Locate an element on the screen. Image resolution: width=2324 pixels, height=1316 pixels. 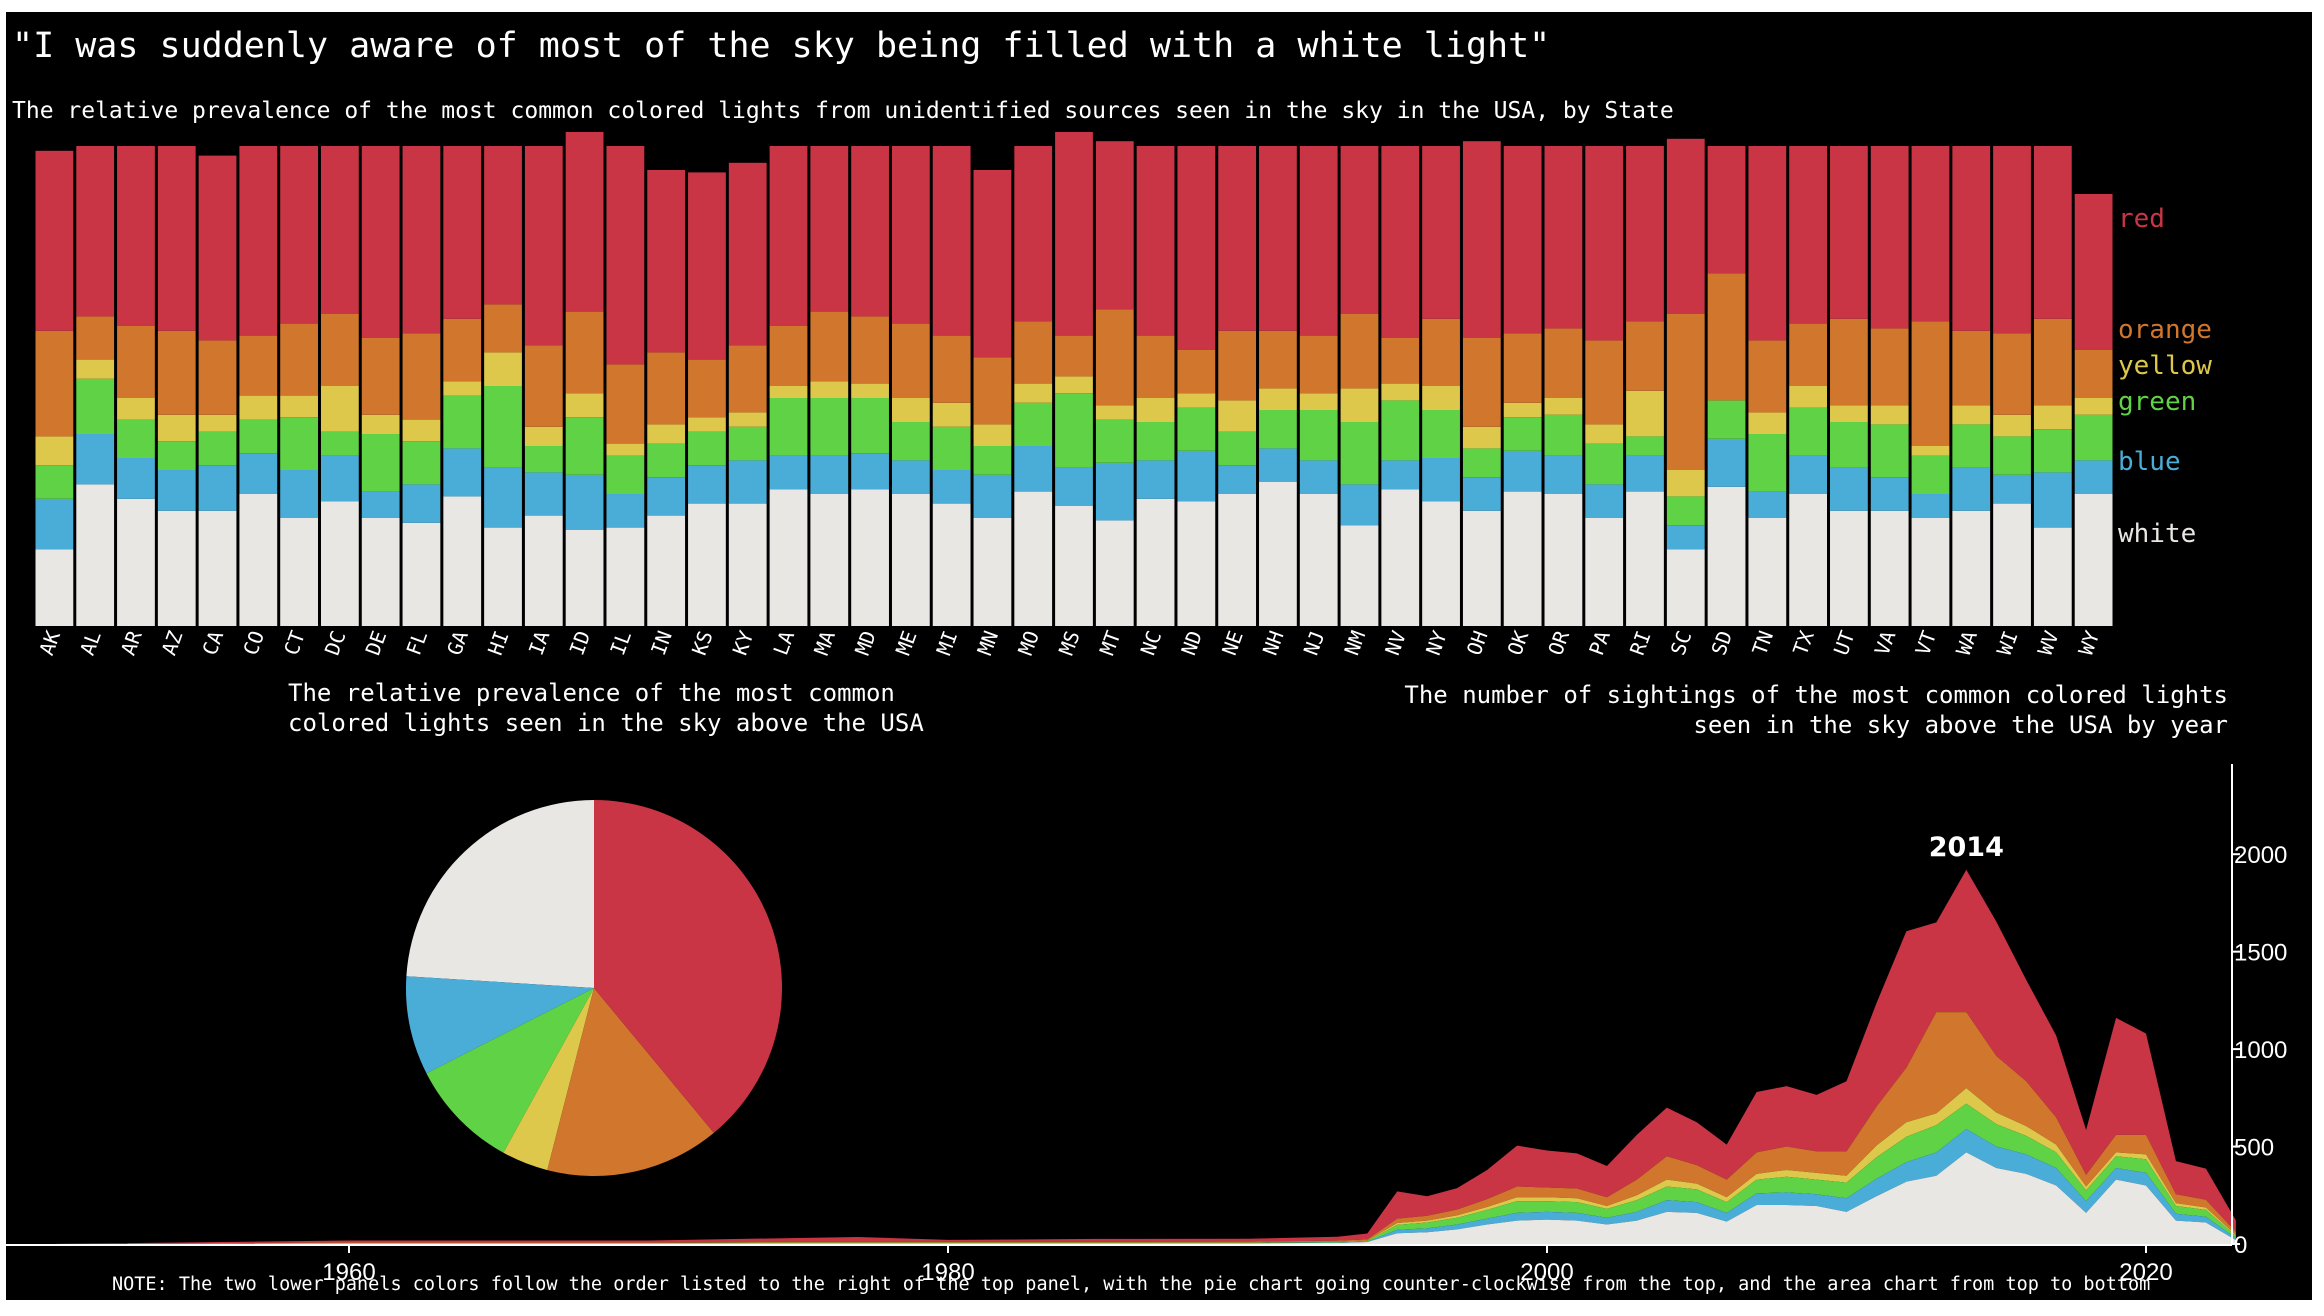
bar-segment-nj-blue is located at coordinates (1318, 477).